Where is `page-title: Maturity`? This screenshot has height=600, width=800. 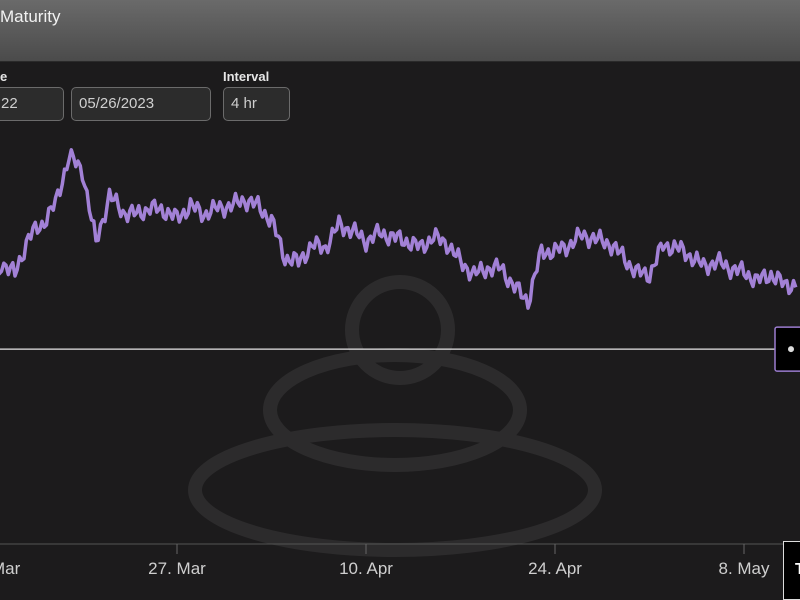
page-title: Maturity is located at coordinates (30, 16).